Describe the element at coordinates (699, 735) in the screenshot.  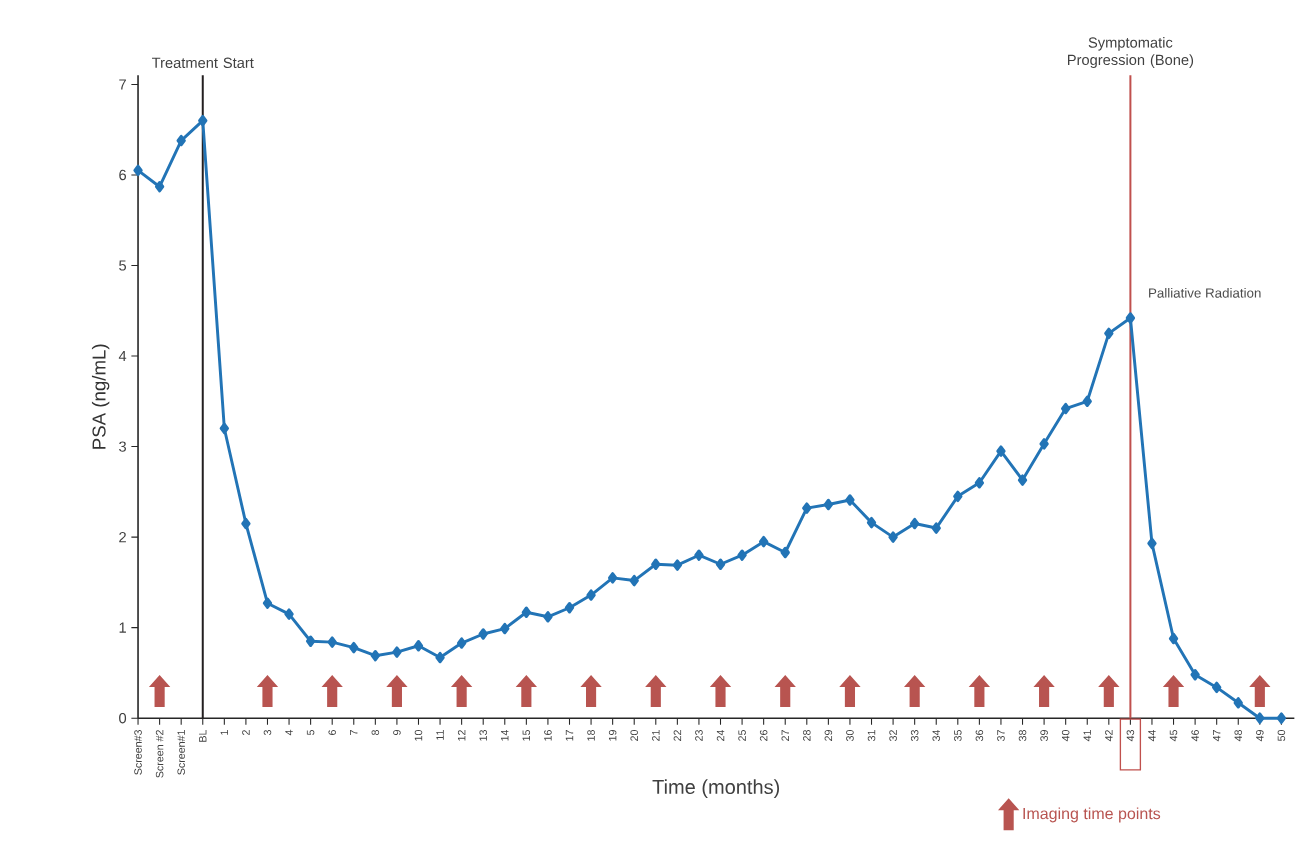
I see `x-tick-label: 23` at that location.